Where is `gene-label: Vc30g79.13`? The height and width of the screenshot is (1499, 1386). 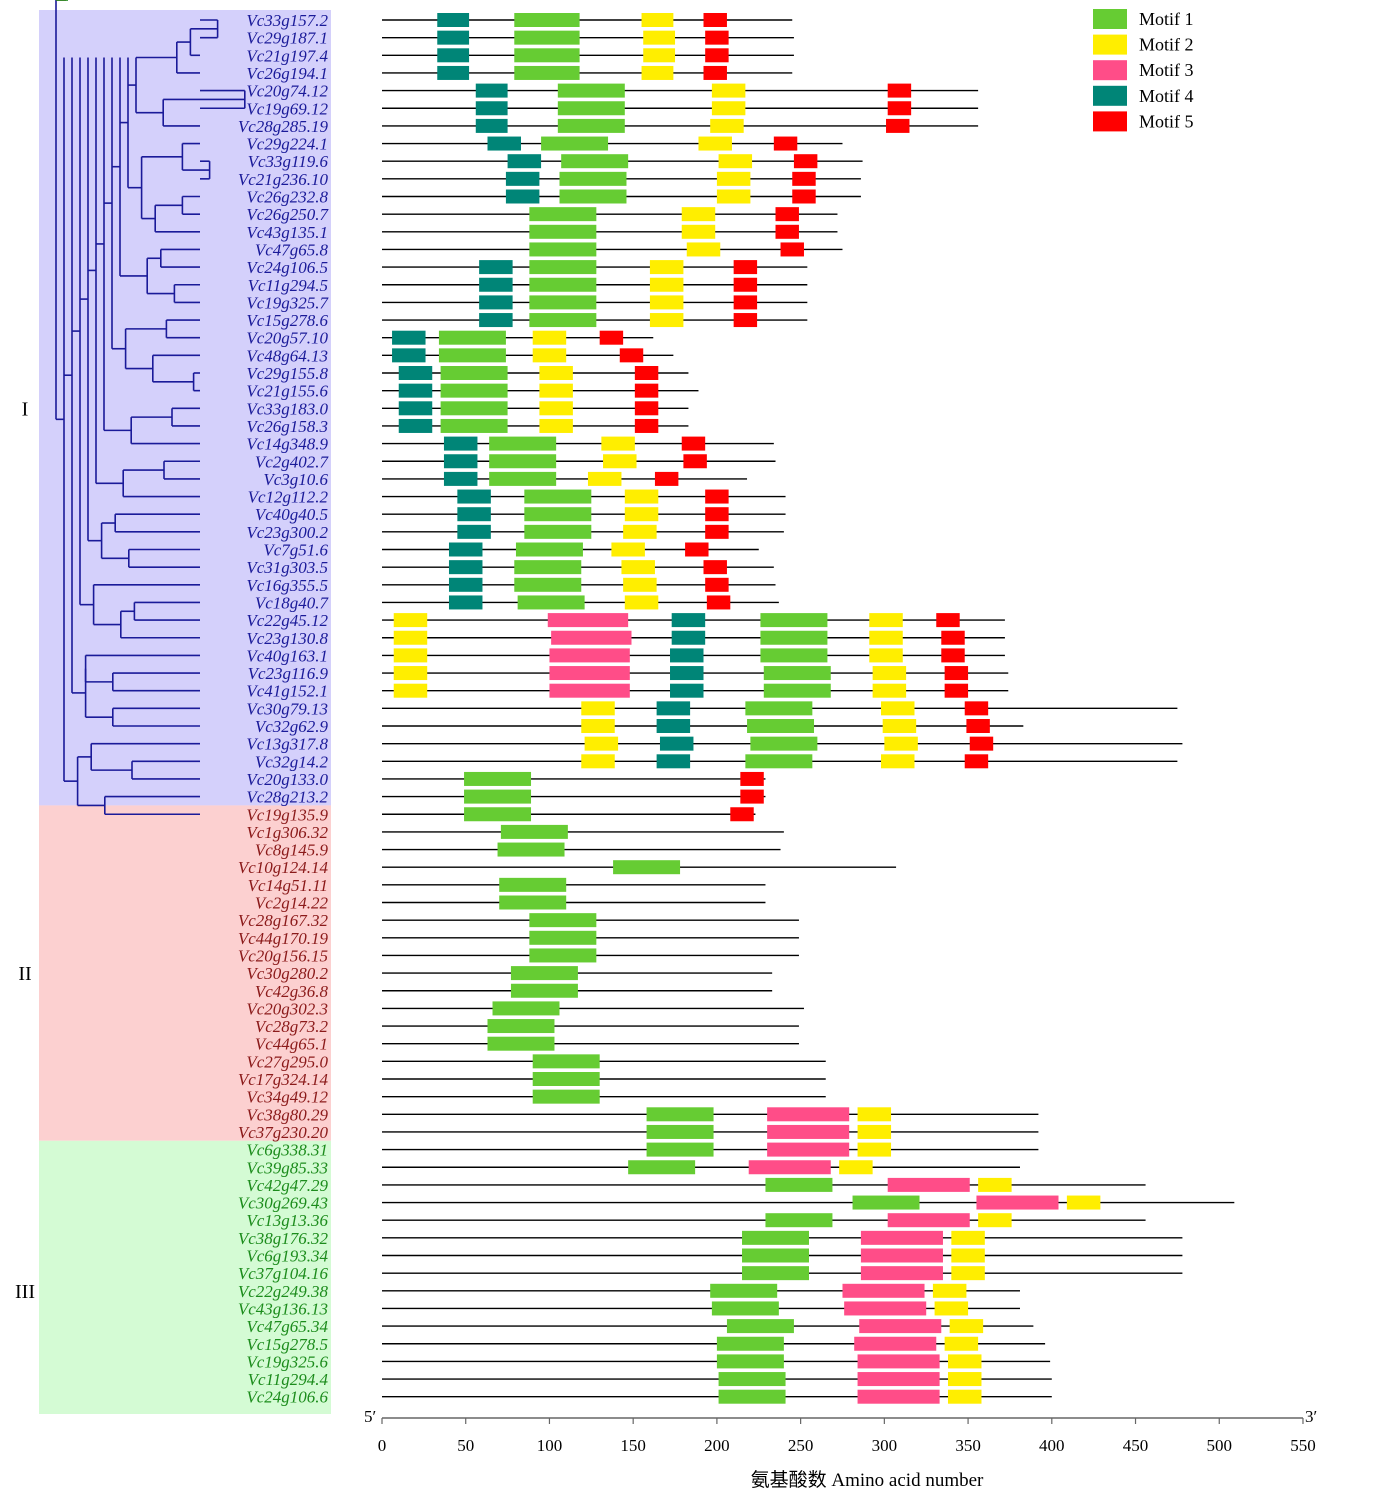 gene-label: Vc30g79.13 is located at coordinates (287, 708).